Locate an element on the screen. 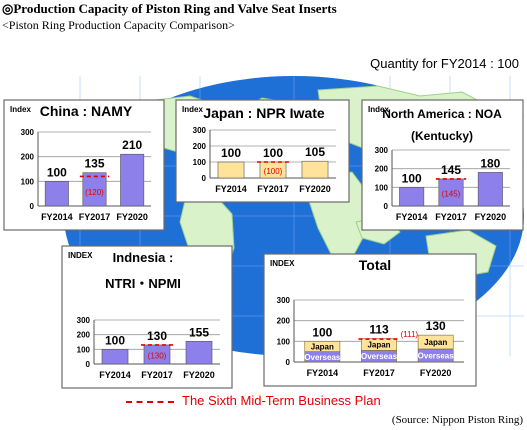 This screenshot has height=430, width=527. chart-title-line2: NTRI・NPMI is located at coordinates (143, 283).